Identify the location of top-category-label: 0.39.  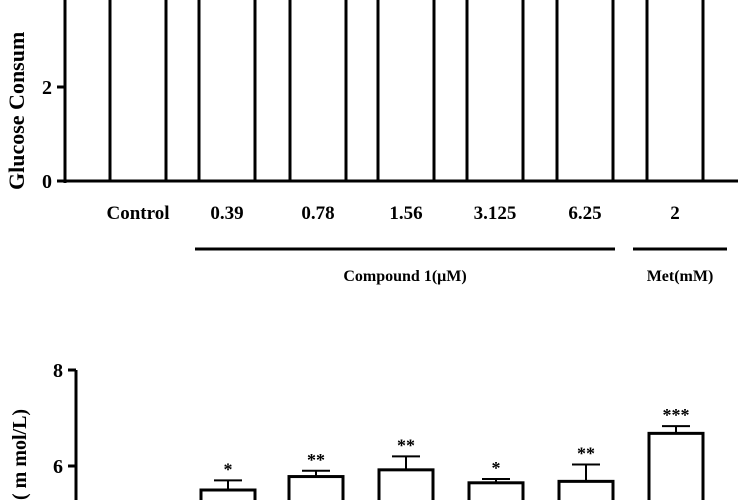
(226, 213).